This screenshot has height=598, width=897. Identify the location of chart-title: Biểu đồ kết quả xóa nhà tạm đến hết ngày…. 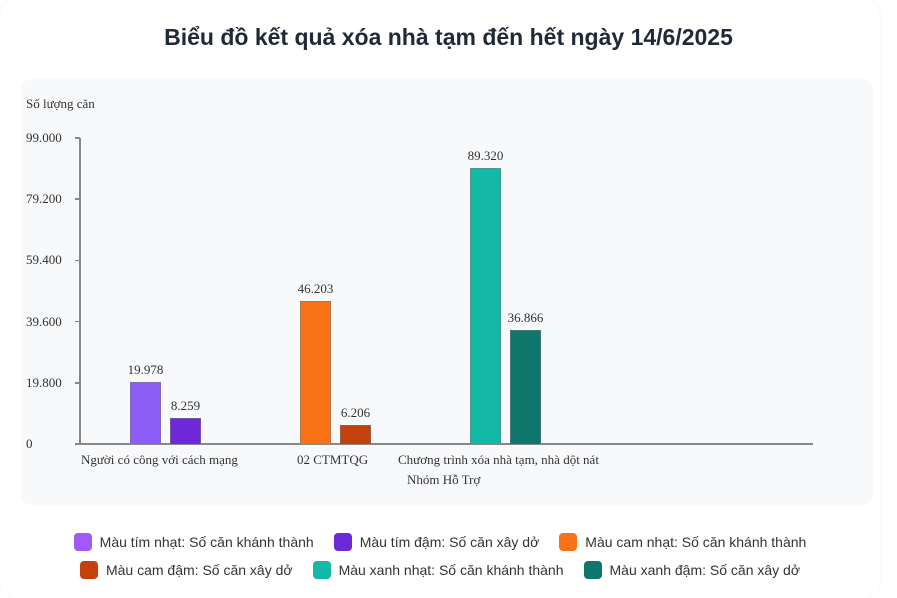
(448, 37).